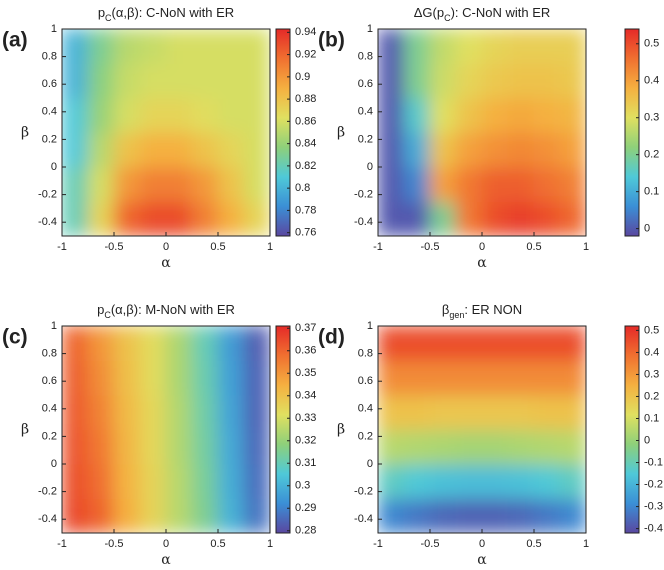 This screenshot has height=570, width=664. Describe the element at coordinates (25, 133) in the screenshot. I see `y-axis-label: β` at that location.